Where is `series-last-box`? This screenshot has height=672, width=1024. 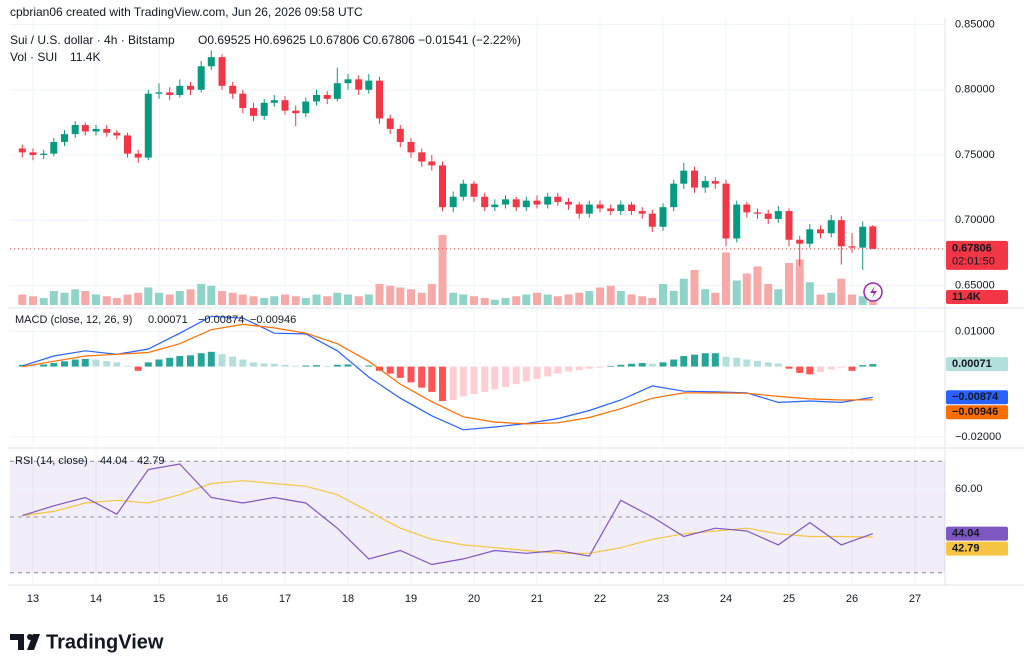
series-last-box is located at coordinates (977, 412).